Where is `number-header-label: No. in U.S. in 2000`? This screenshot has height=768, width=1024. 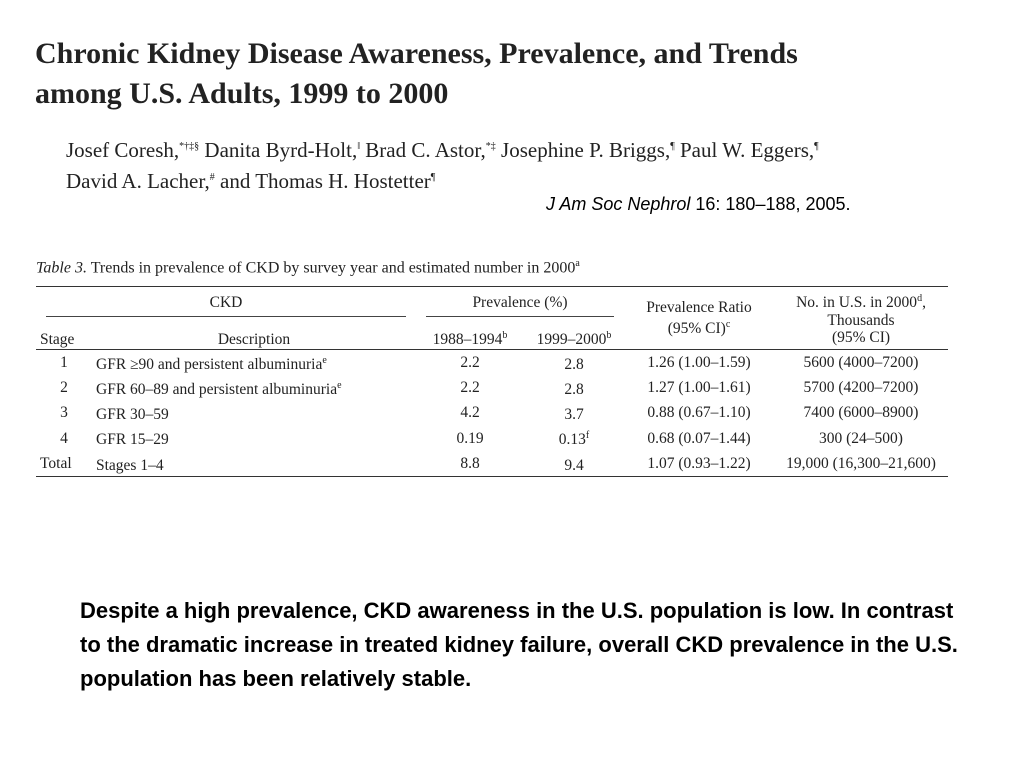 number-header-label: No. in U.S. in 2000 is located at coordinates (857, 303).